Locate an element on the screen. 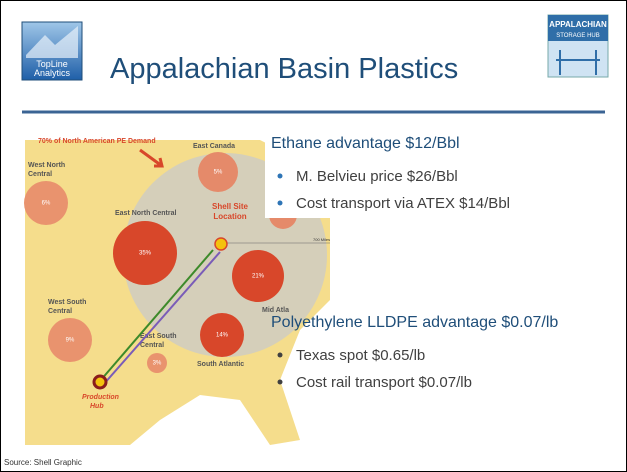 This screenshot has width=627, height=472. hub-marker is located at coordinates (100, 382).